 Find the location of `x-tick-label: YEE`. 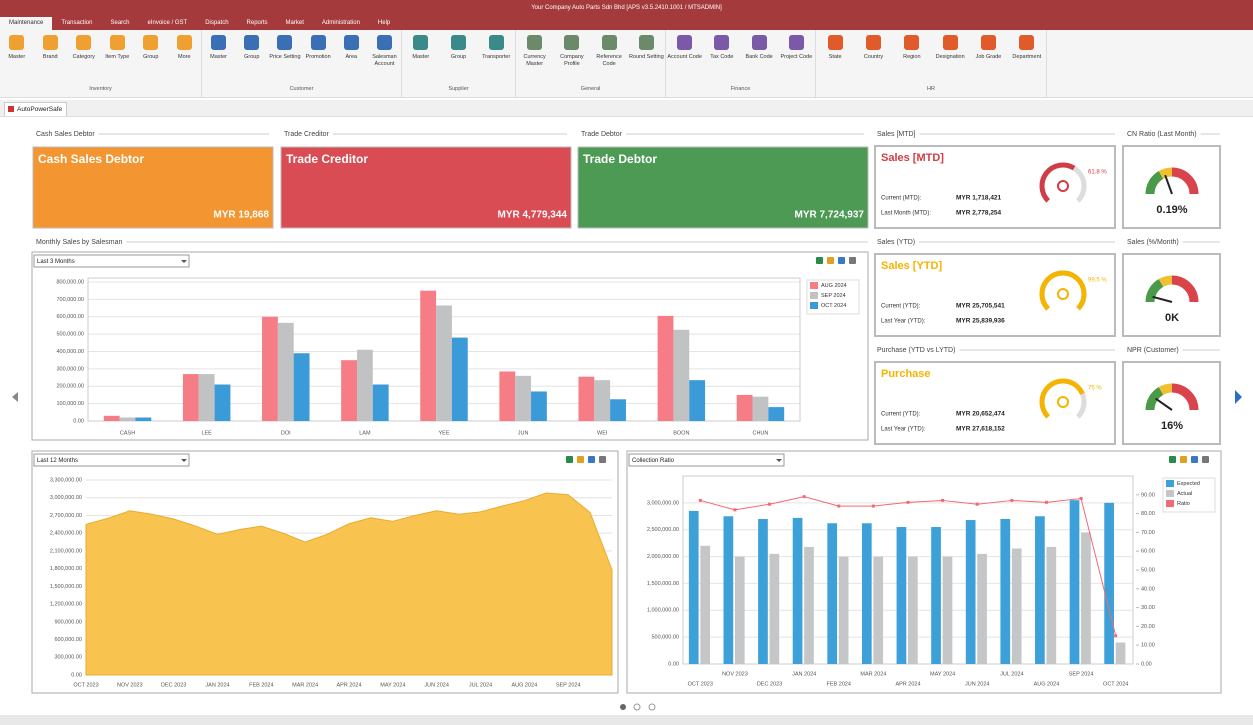

x-tick-label: YEE is located at coordinates (443, 433).